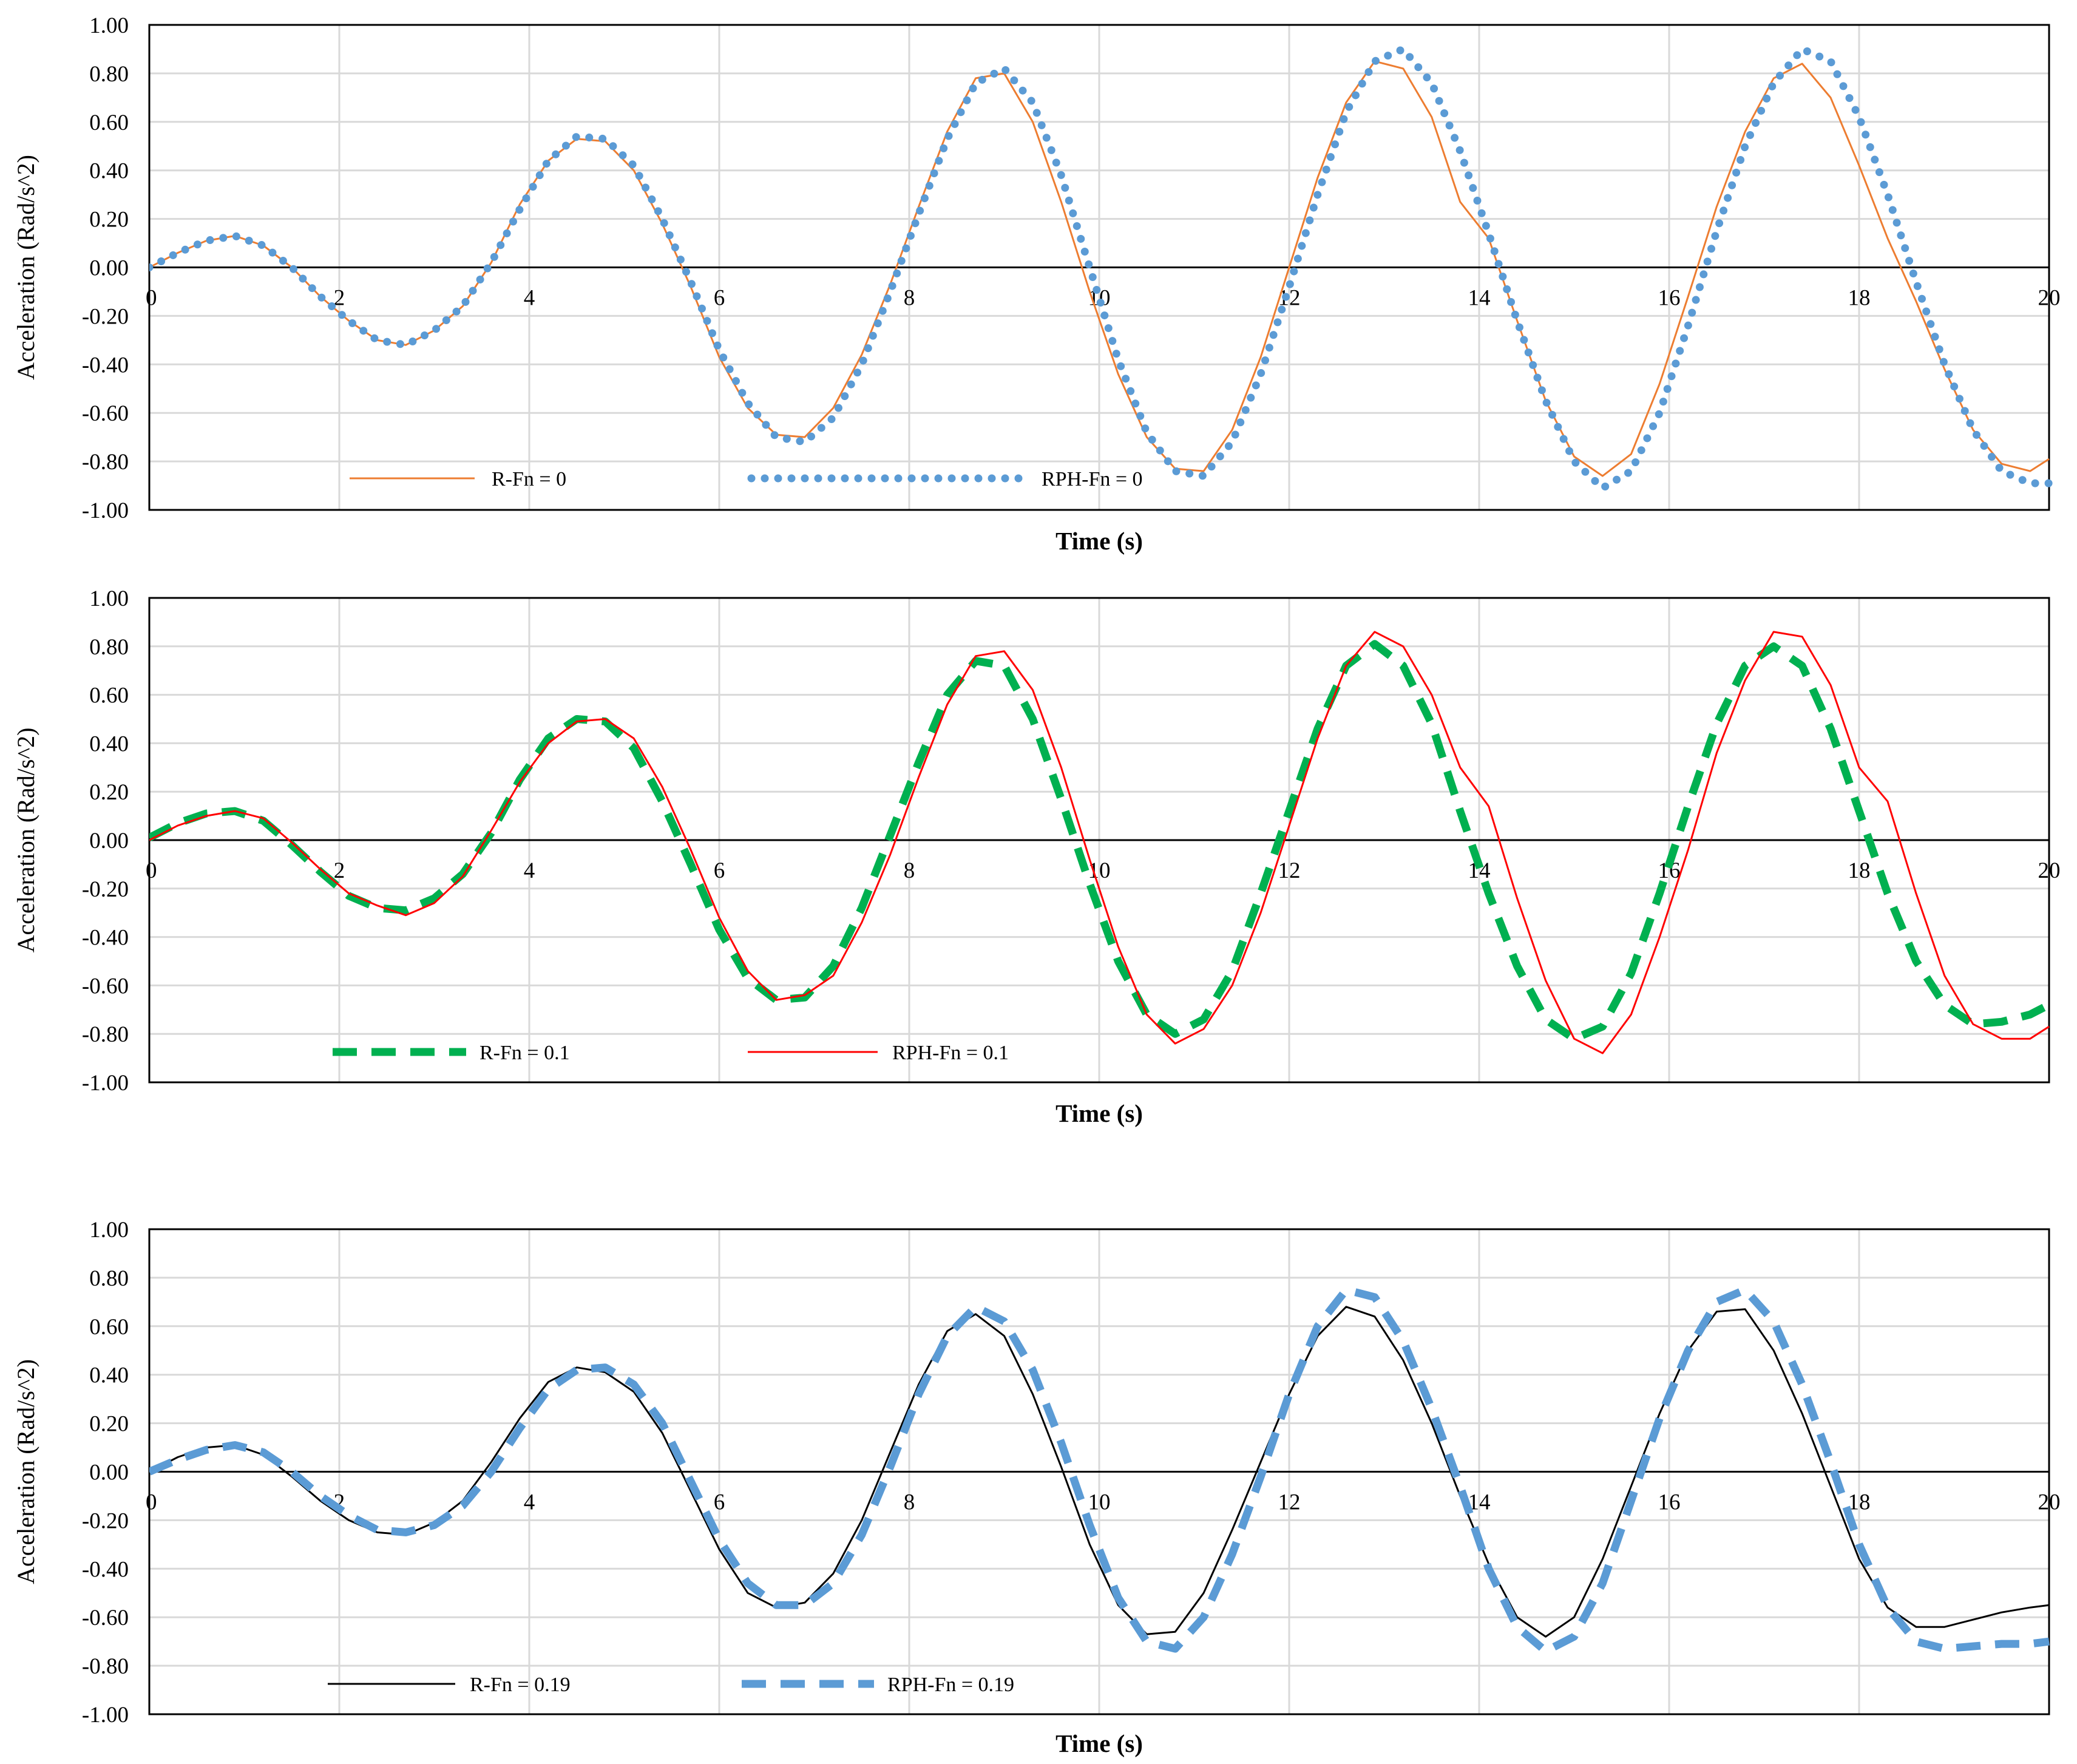  What do you see at coordinates (1093, 479) in the screenshot?
I see `legend-label: RPH-Fn = 0` at bounding box center [1093, 479].